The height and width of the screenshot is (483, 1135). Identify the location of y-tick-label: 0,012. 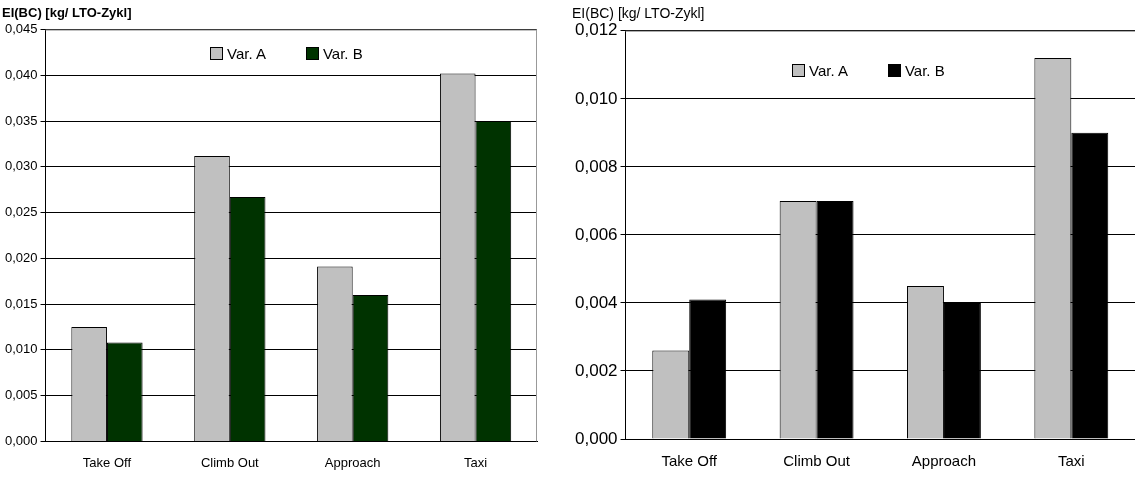
(596, 30).